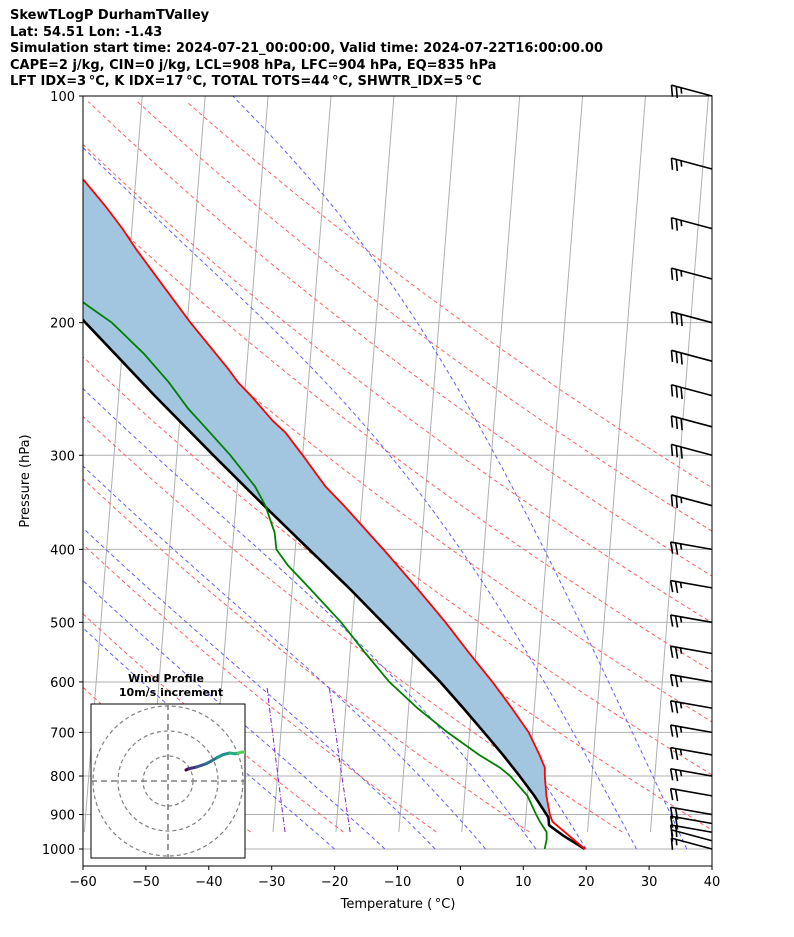 Image resolution: width=794 pixels, height=937 pixels. I want to click on hodograph-plot, so click(168, 781).